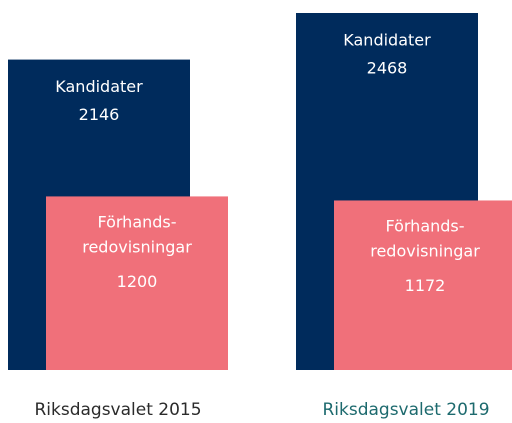  What do you see at coordinates (405, 410) in the screenshot?
I see `category-label: Riksdagsvalet 2019` at bounding box center [405, 410].